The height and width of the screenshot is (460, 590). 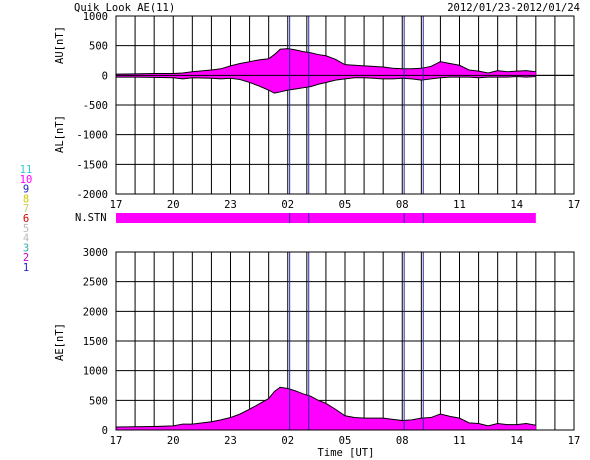 What do you see at coordinates (26, 209) in the screenshot?
I see `station-legend-item: 7` at bounding box center [26, 209].